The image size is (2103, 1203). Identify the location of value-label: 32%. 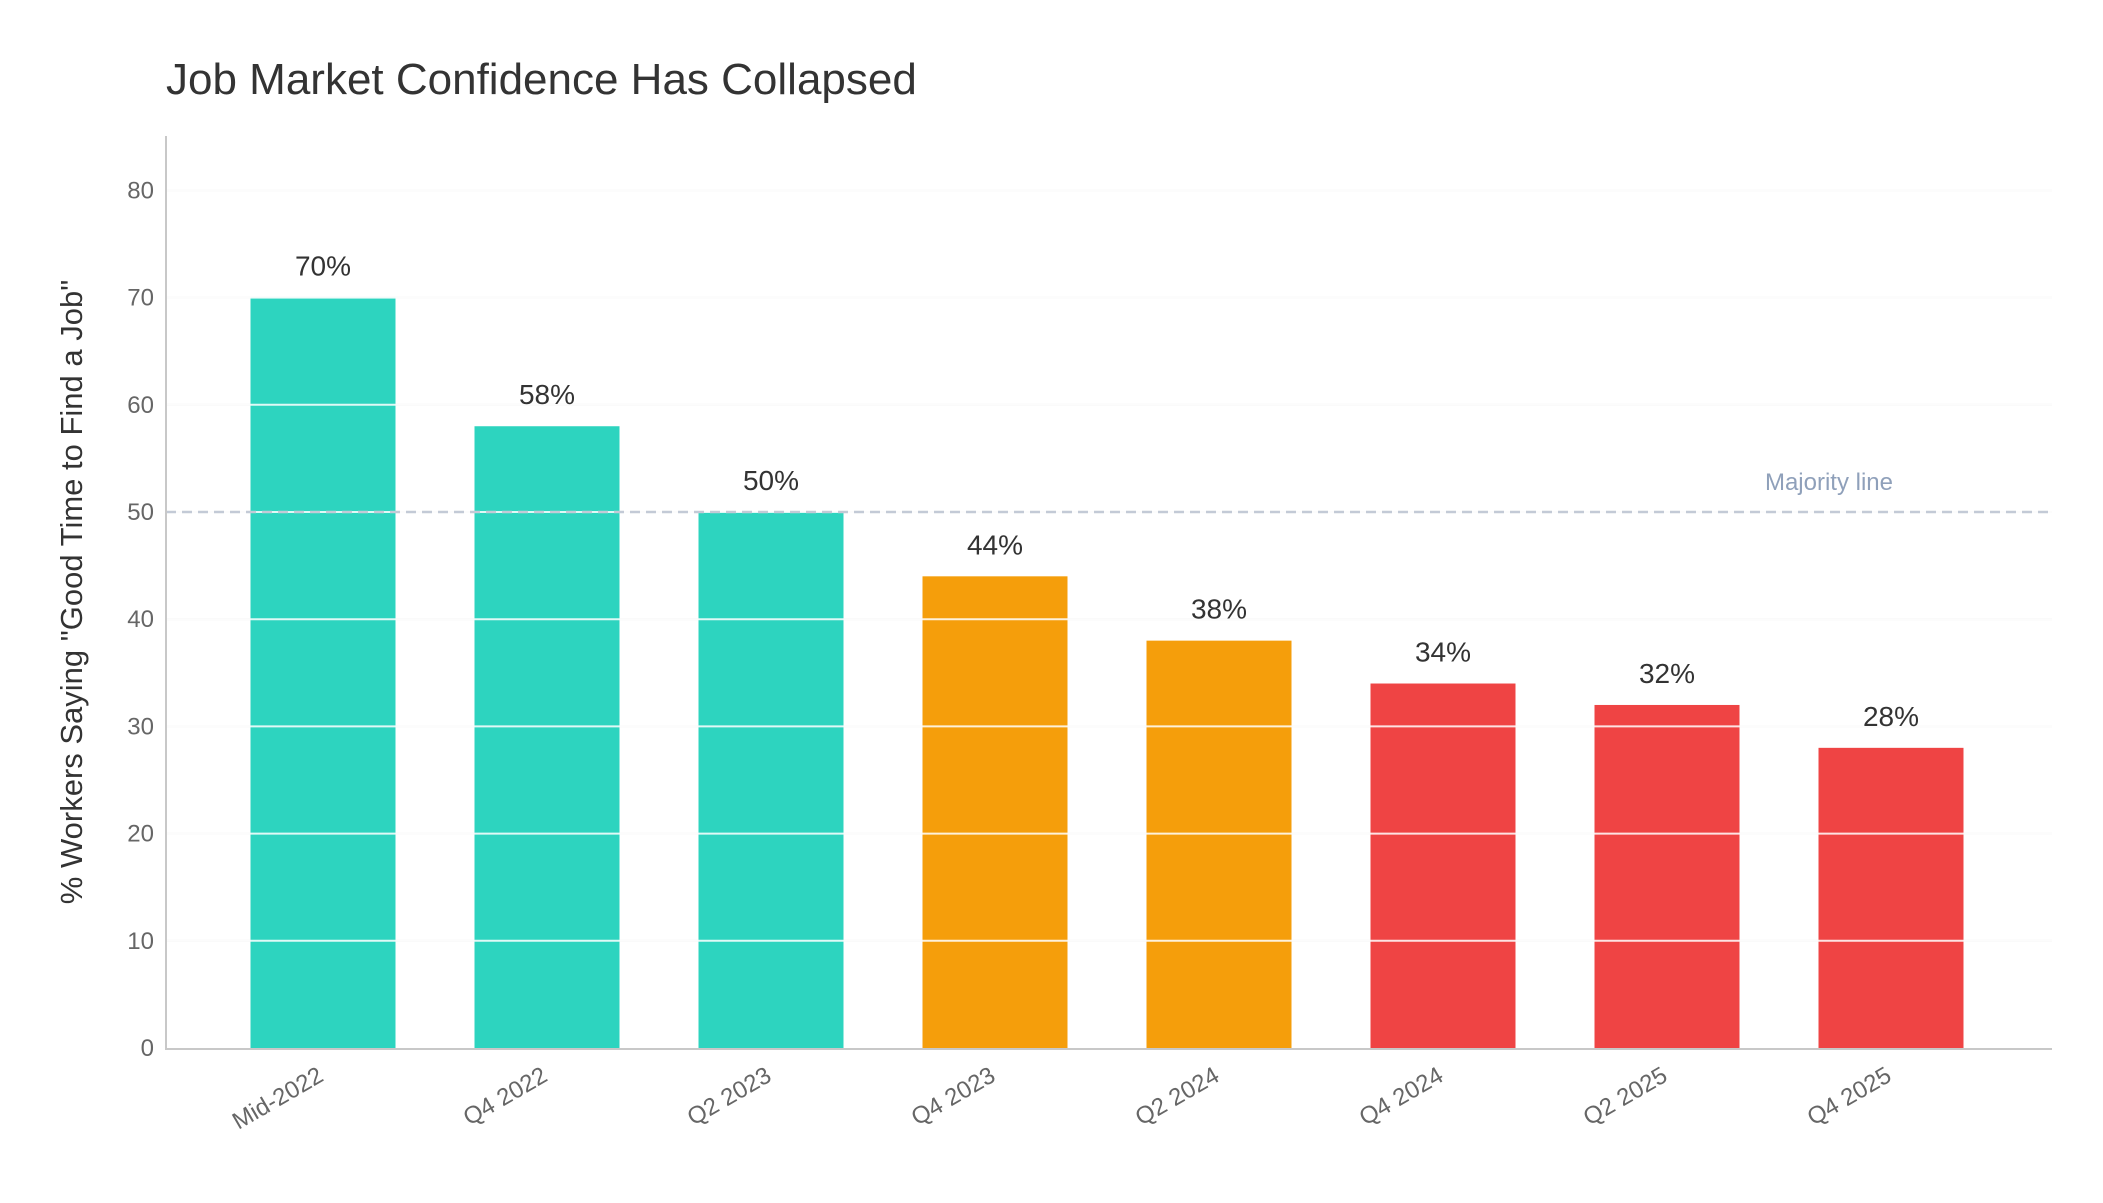
(1667, 673).